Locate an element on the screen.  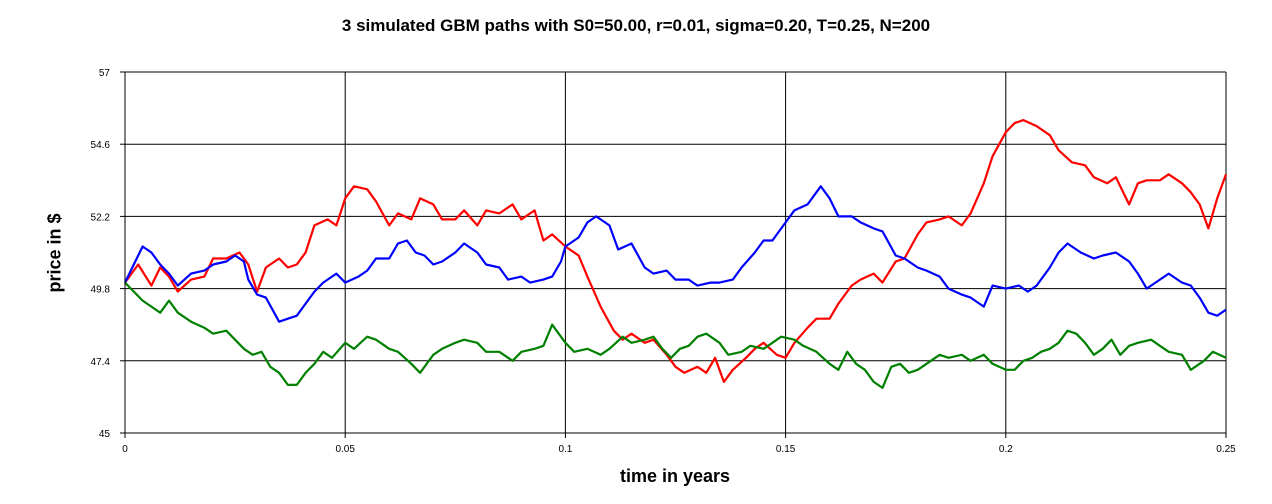
x-tick-label: 0.05 is located at coordinates (345, 449).